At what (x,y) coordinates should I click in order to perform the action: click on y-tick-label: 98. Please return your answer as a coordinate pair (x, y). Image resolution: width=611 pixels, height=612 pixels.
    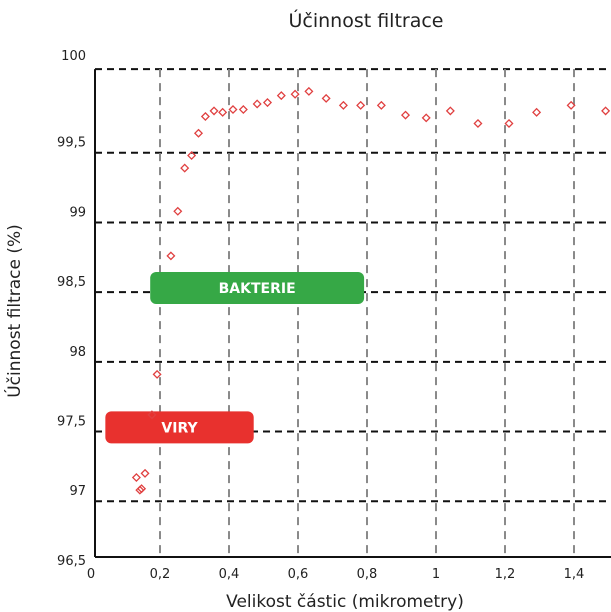
    Looking at the image, I should click on (77, 352).